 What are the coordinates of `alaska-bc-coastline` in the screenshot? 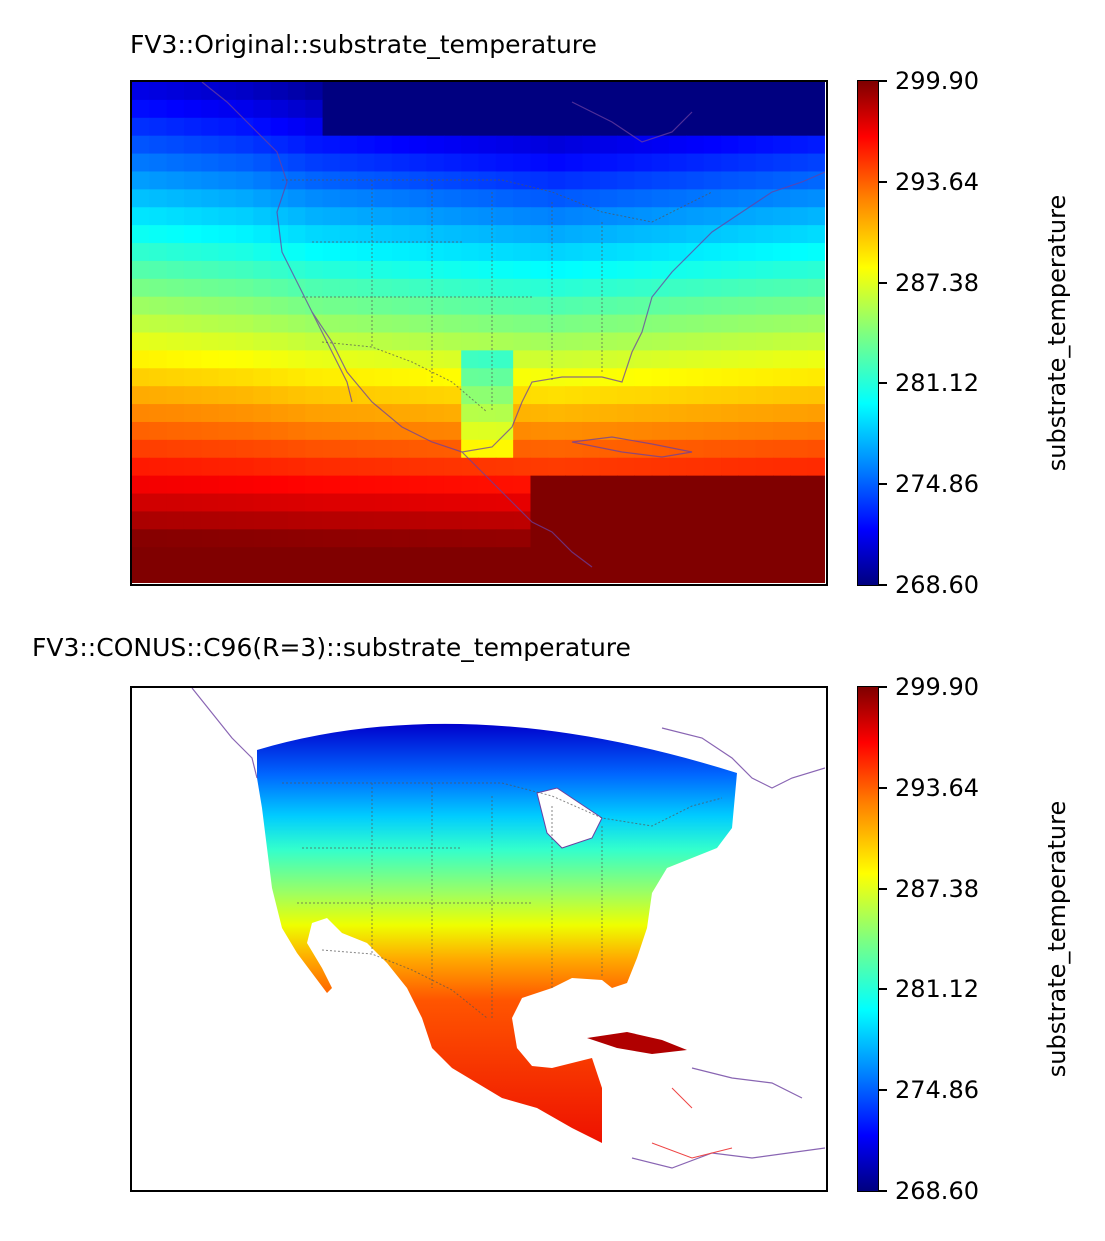 It's located at (224, 733).